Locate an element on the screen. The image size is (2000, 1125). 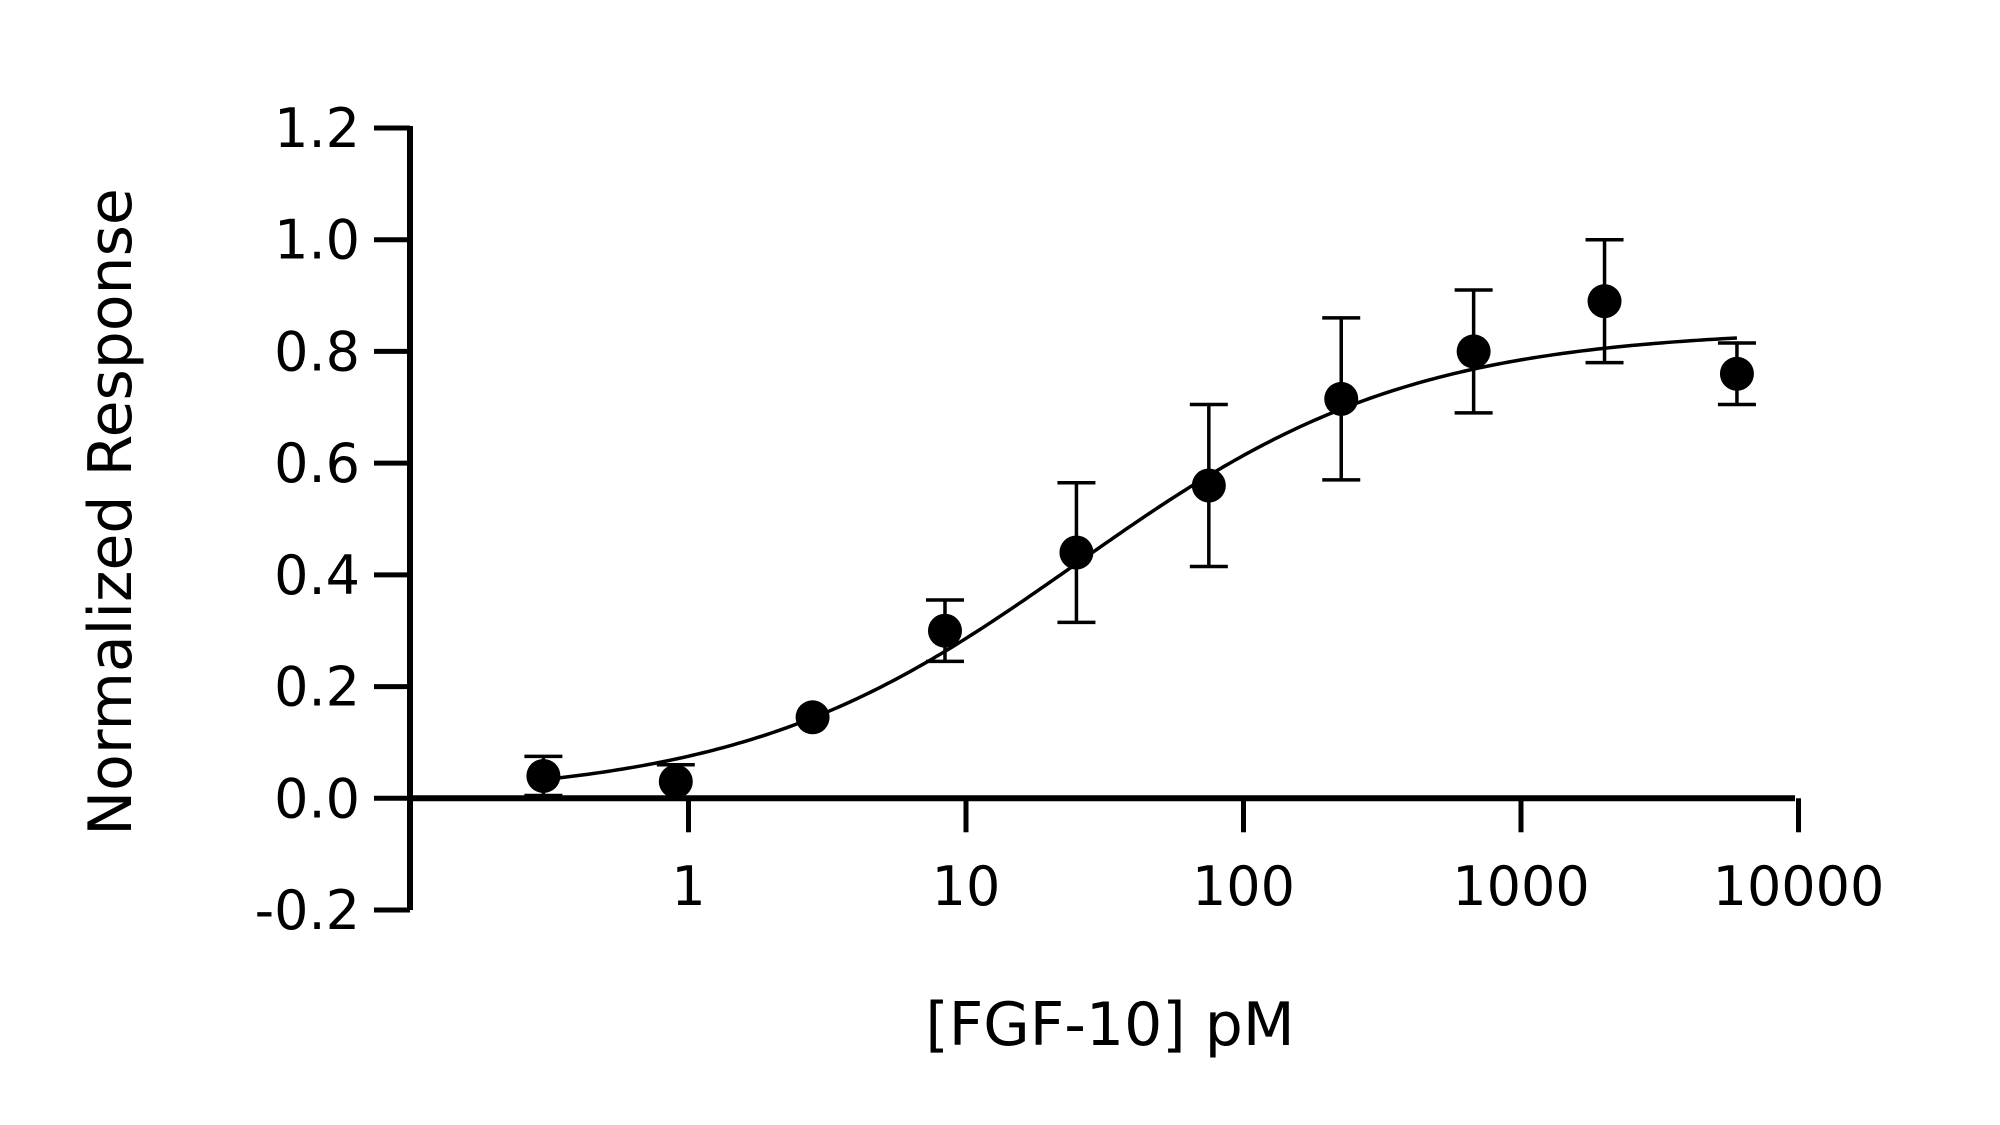
y-ticks: -0.2 0.0 0.2 0.4 0.6 0.8 1.0 1.2 is located at coordinates (332, 519).